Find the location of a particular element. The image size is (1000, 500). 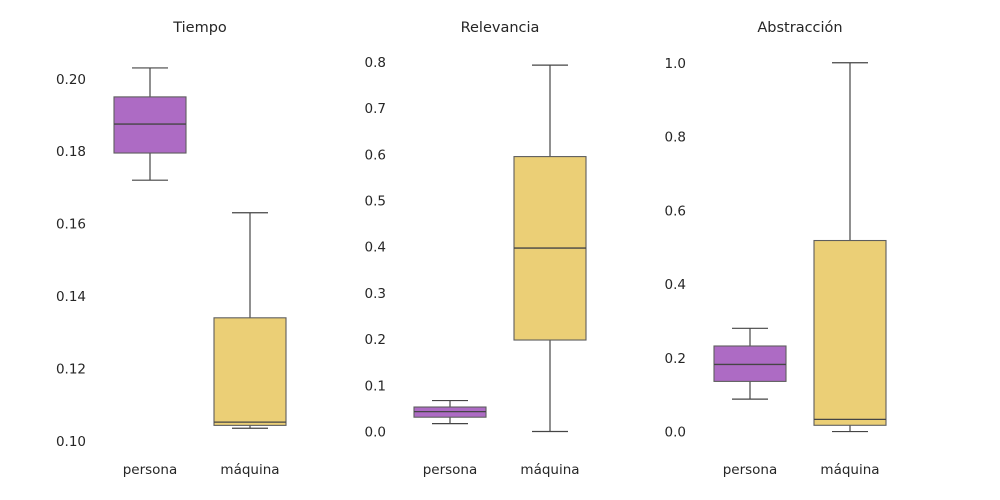

box-abstraccion-maquina is located at coordinates (850, 332).